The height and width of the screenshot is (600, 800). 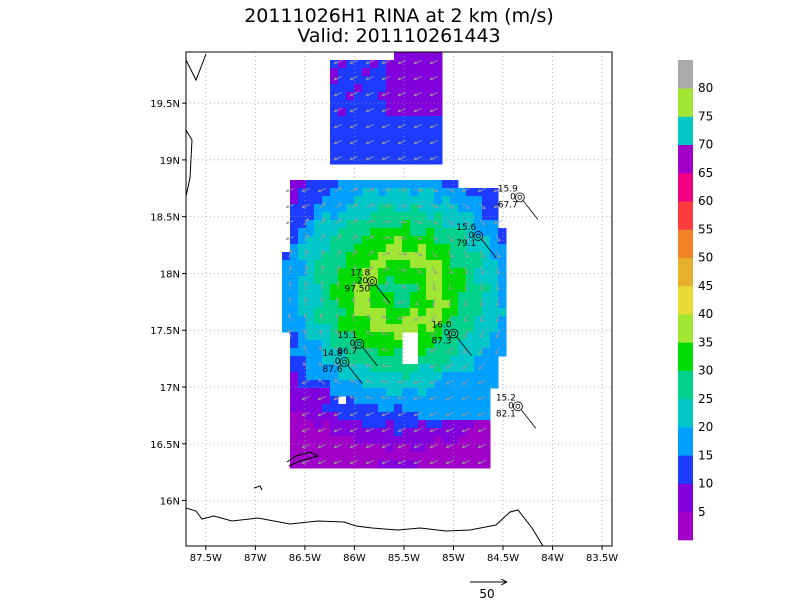 What do you see at coordinates (508, 205) in the screenshot?
I see `station-0-value-2: 67.7` at bounding box center [508, 205].